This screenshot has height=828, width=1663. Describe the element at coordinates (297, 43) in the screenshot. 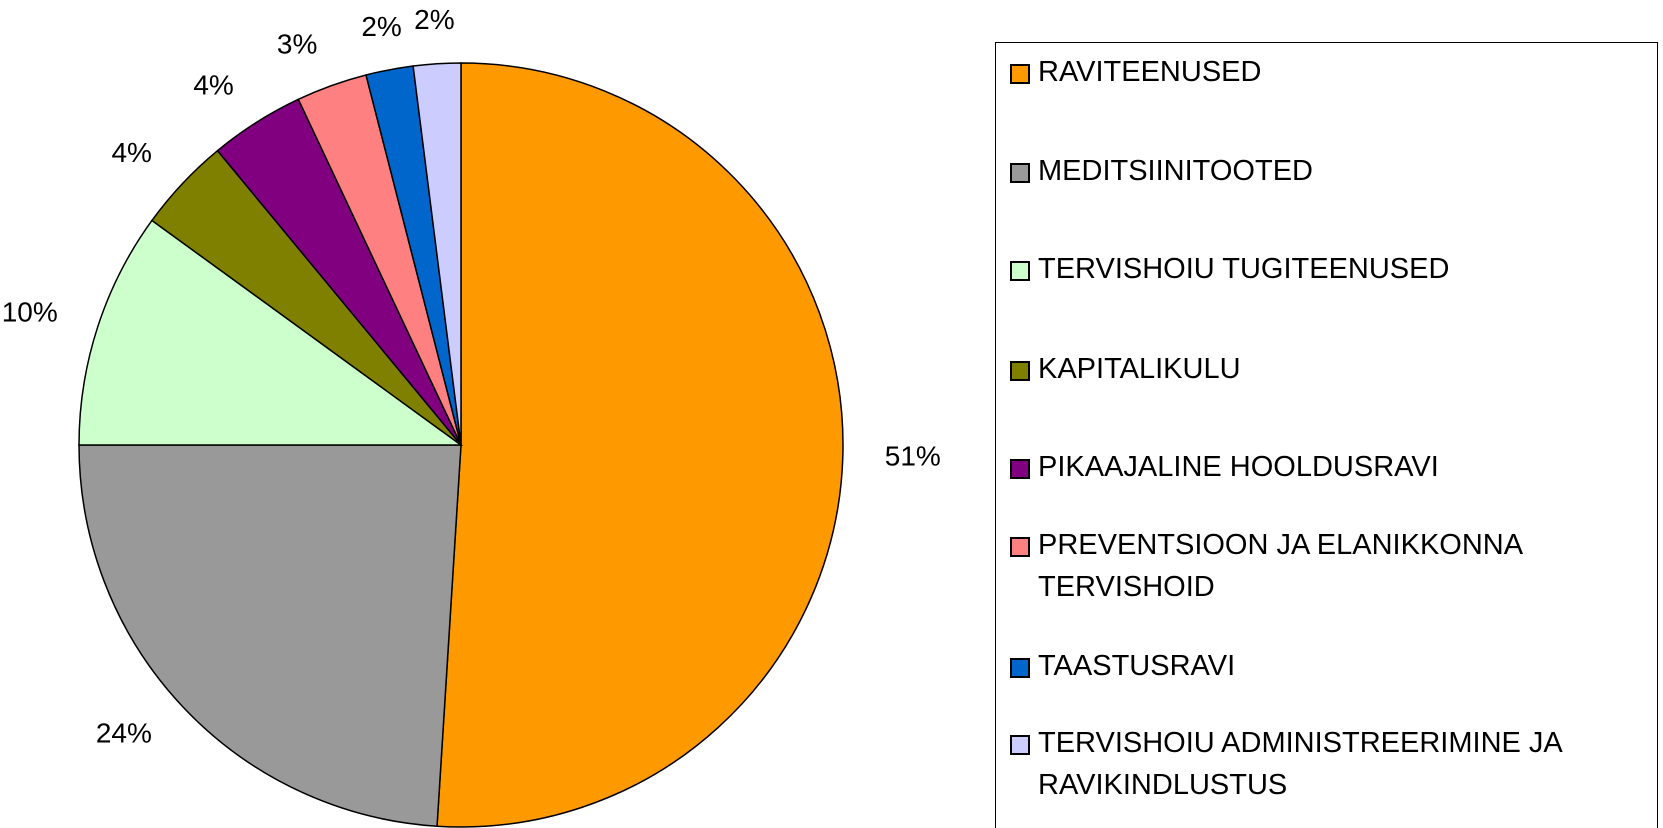

I see `data-label: 3%` at that location.